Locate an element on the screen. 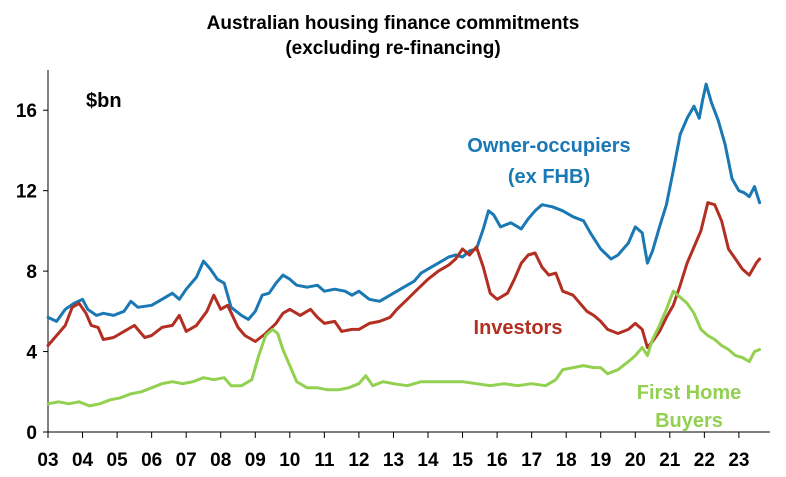  x-tick-label: 06 is located at coordinates (151, 460).